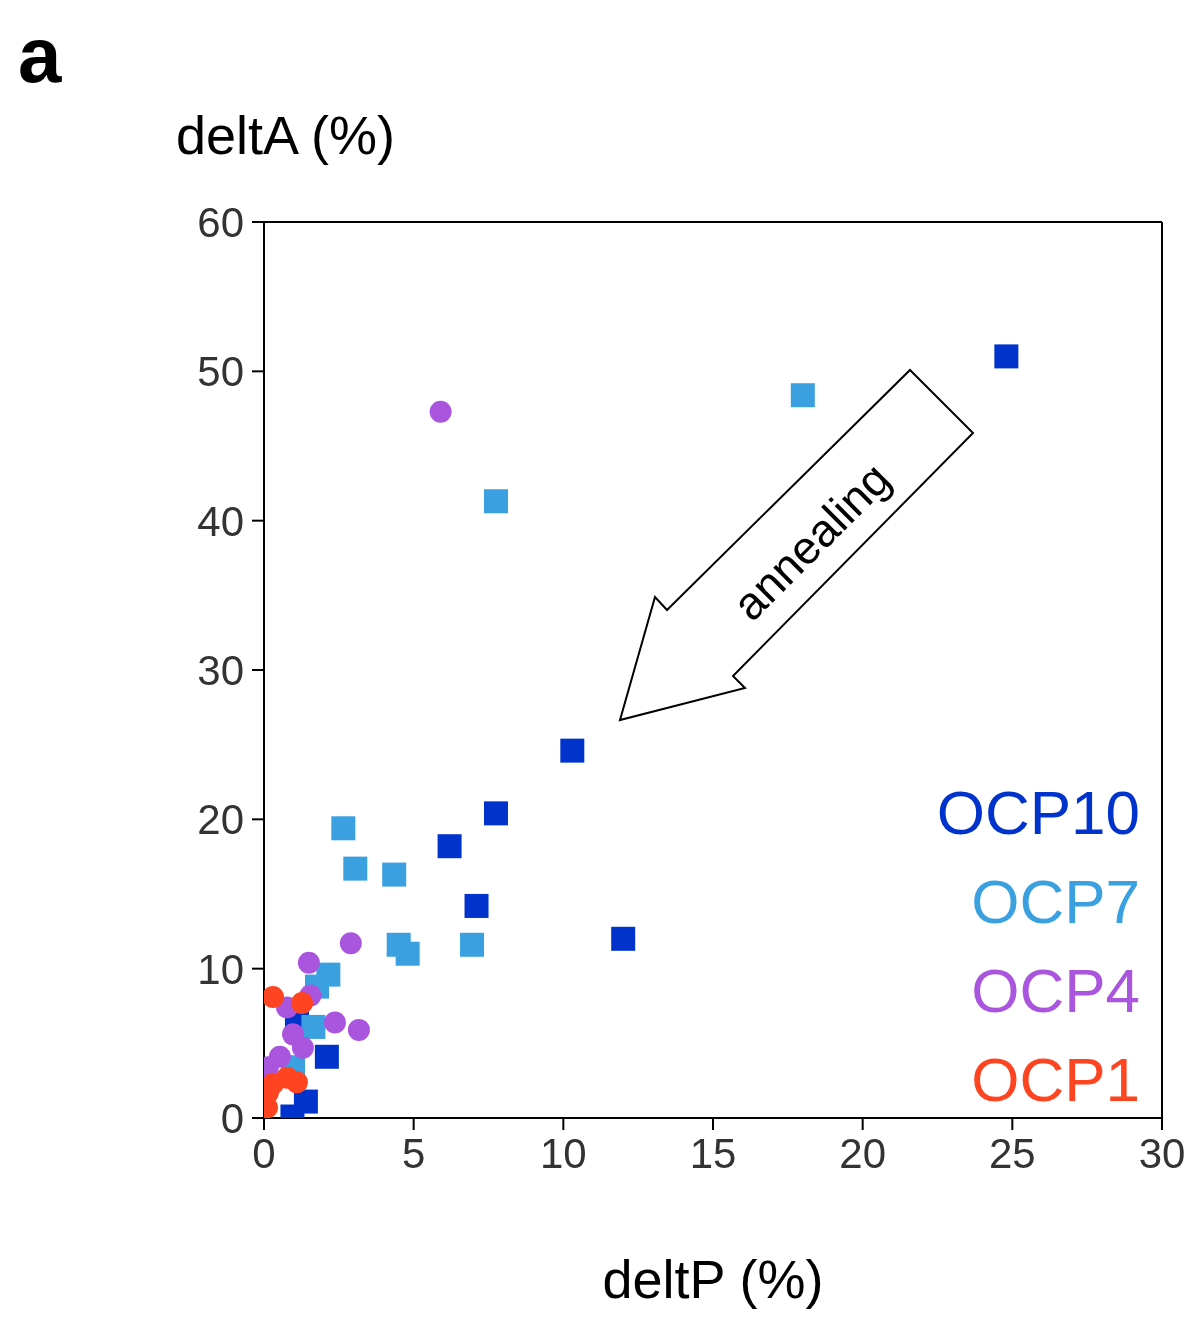 The image size is (1200, 1317). What do you see at coordinates (1162, 1153) in the screenshot?
I see `x-tick-label: 30` at bounding box center [1162, 1153].